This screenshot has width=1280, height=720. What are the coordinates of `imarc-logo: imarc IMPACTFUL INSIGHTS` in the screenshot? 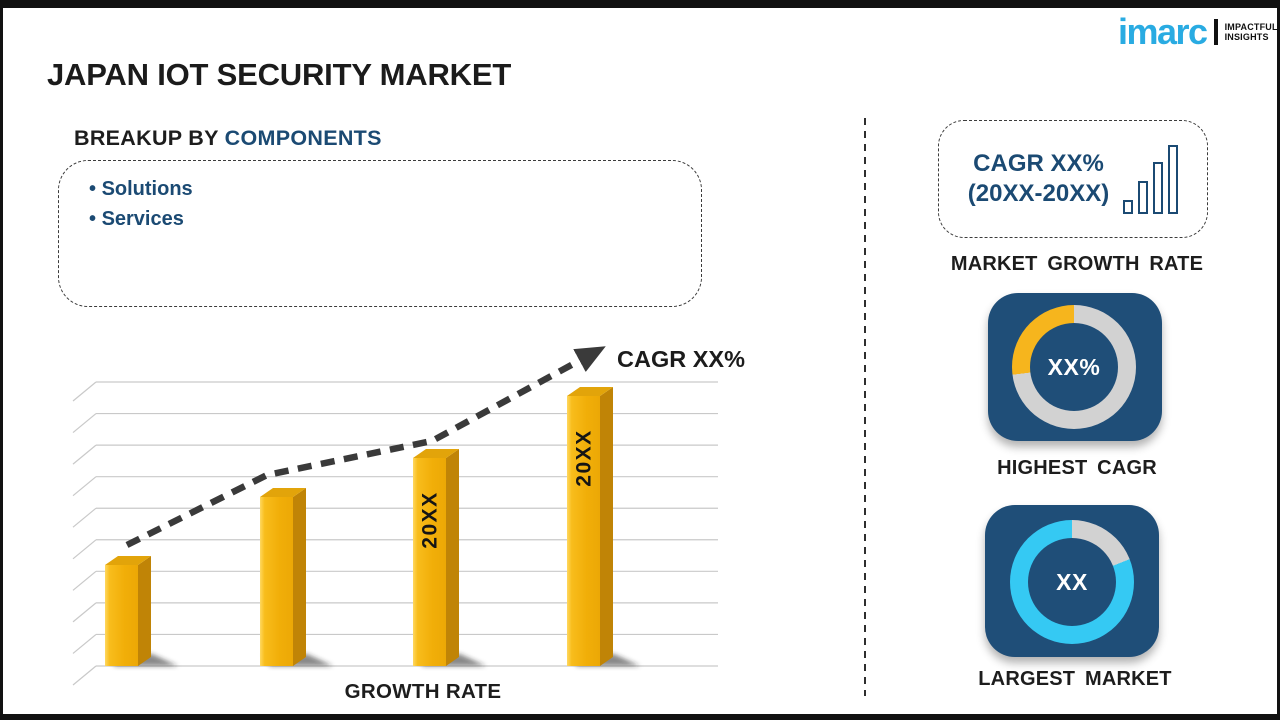 It's located at (1198, 32).